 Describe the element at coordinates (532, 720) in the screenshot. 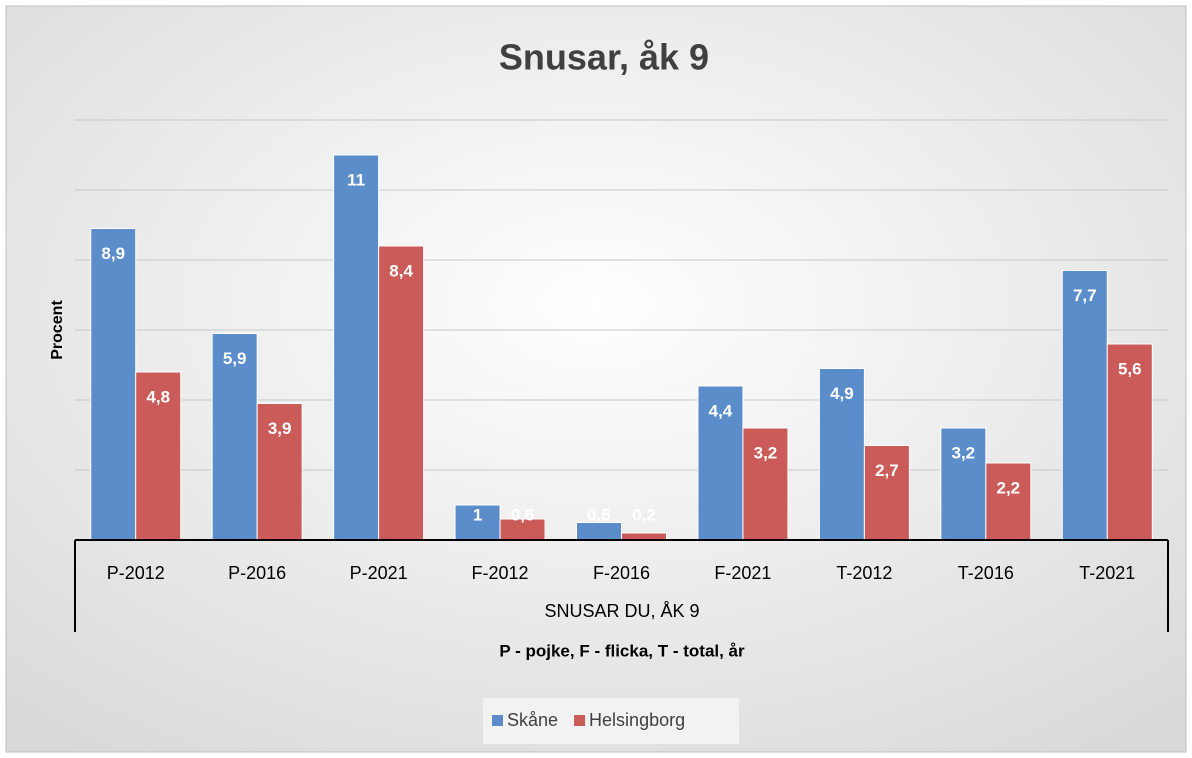

I see `legend-label: Skåne` at that location.